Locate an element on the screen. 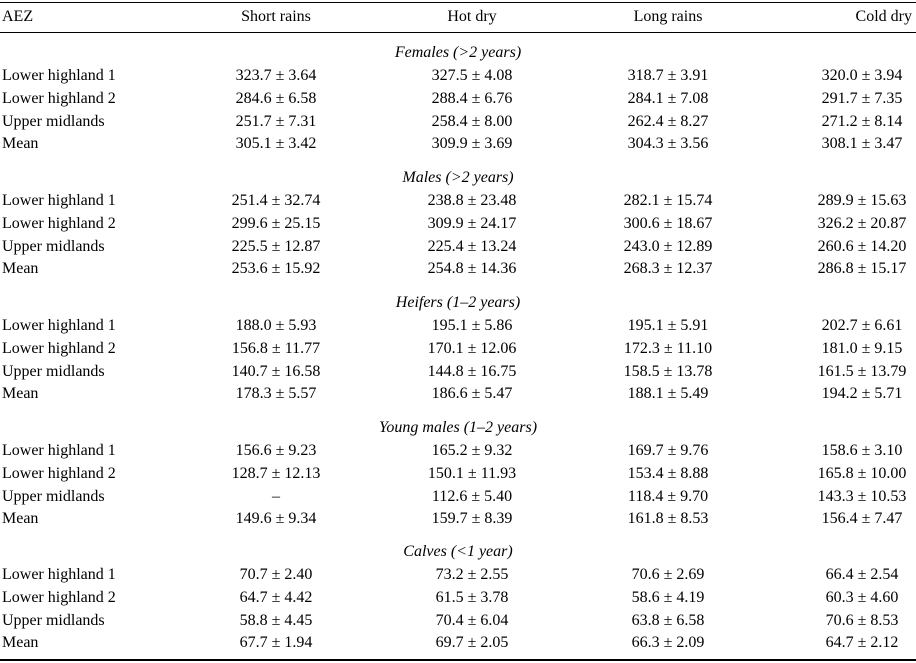  cell-hot-dry: 70.4 ± 6.04 is located at coordinates (472, 620).